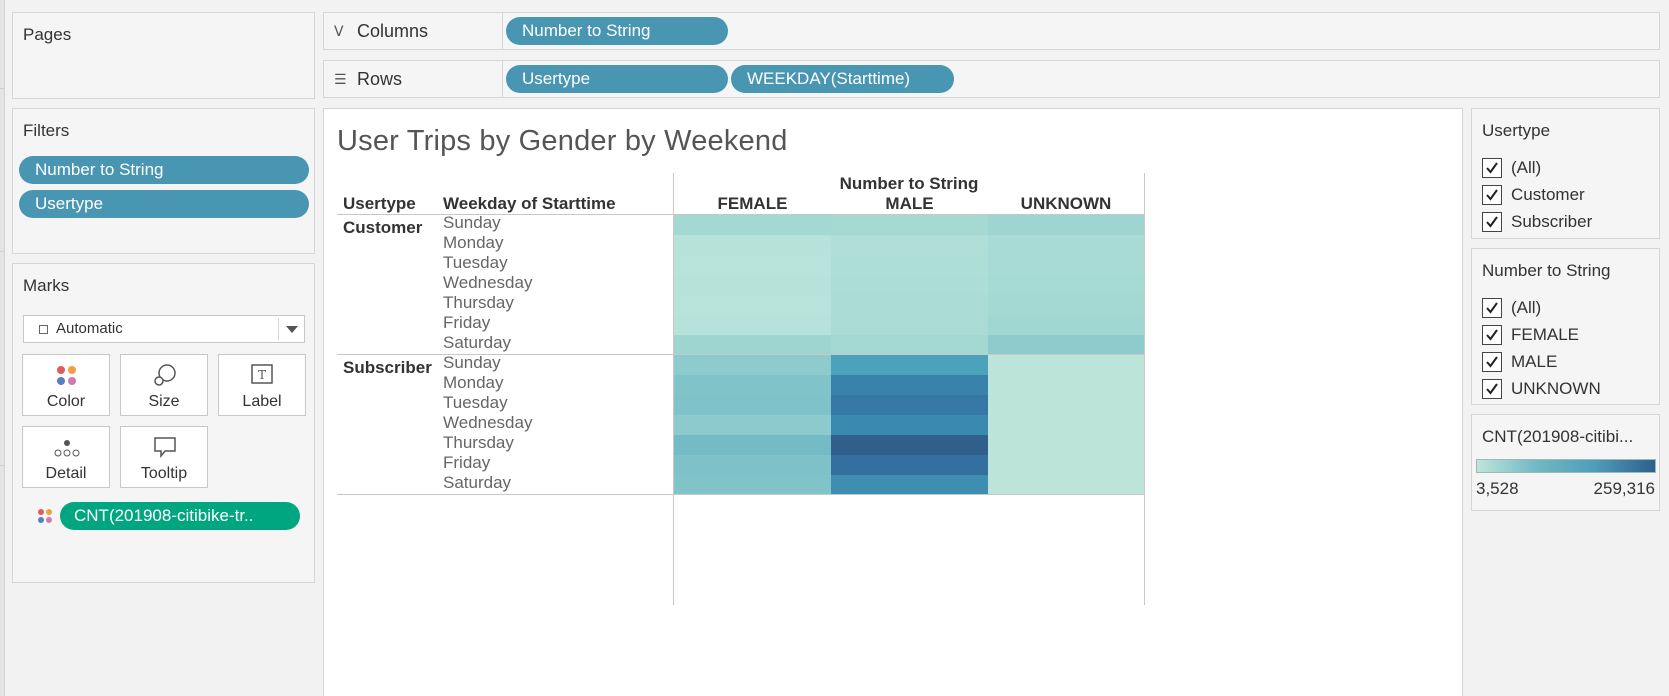  What do you see at coordinates (1066, 365) in the screenshot?
I see `heatmap-cell-subscriber-sunday-unknown` at bounding box center [1066, 365].